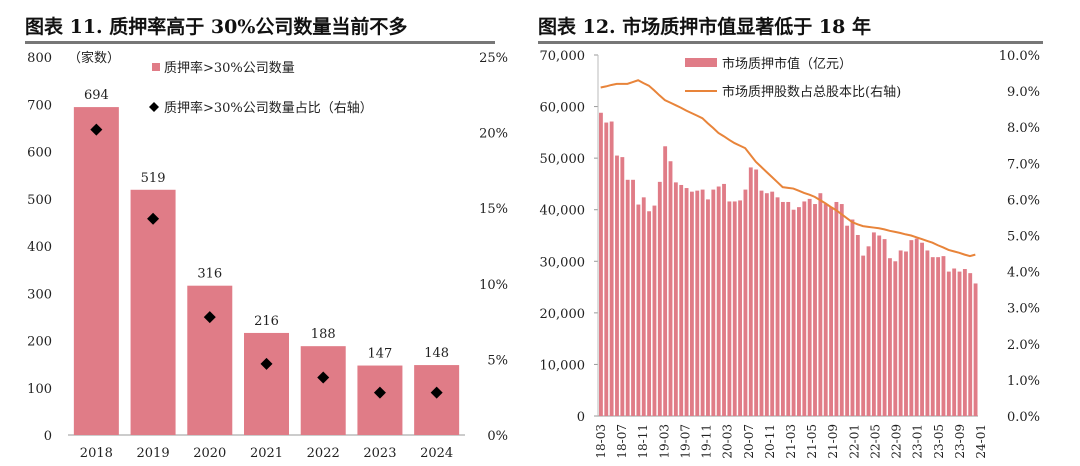 This screenshot has height=466, width=1080. What do you see at coordinates (685, 441) in the screenshot?
I see `right-x-tick-label: 19-07` at bounding box center [685, 441].